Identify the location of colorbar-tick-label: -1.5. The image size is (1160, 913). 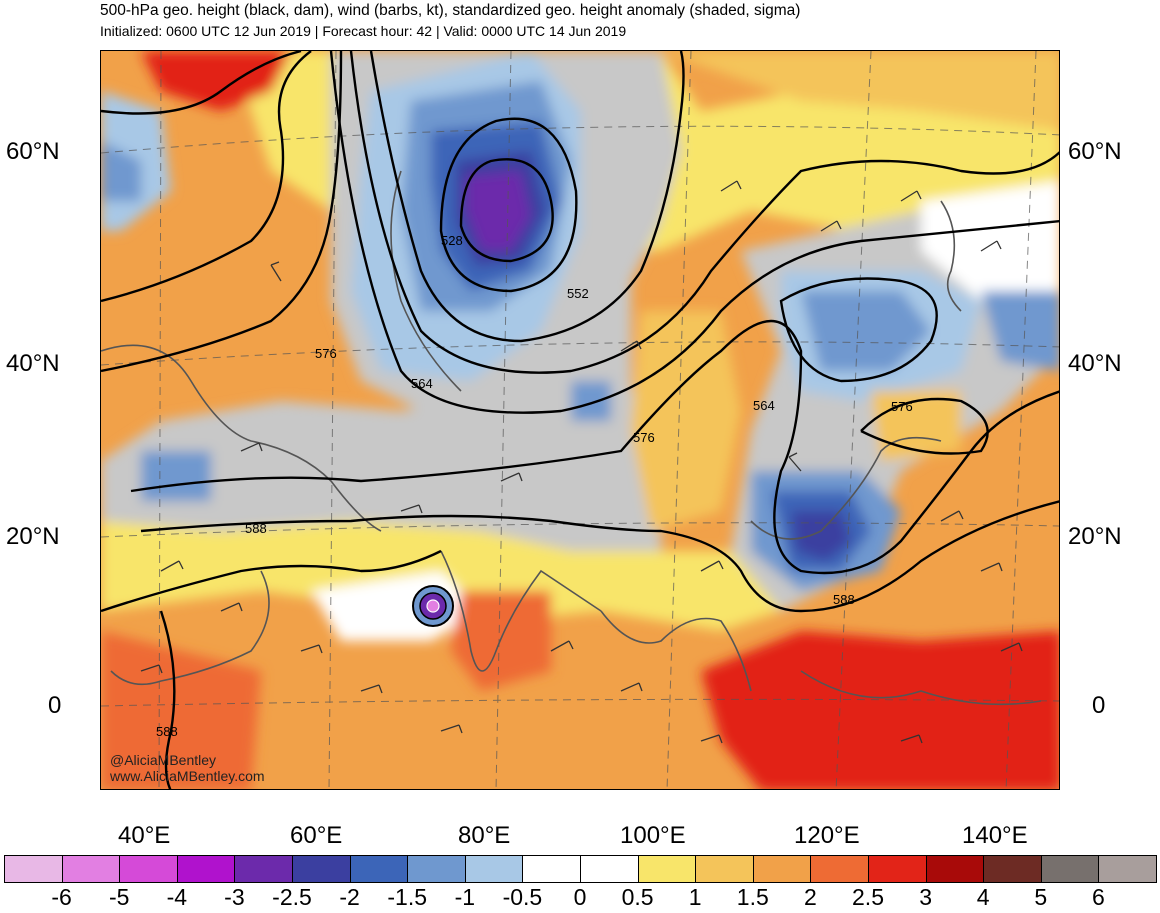
(407, 897).